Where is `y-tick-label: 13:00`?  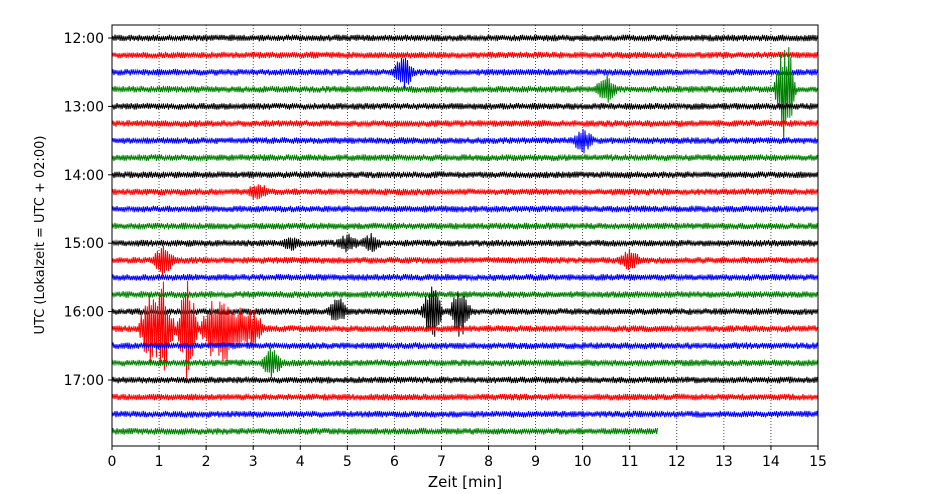
y-tick-label: 13:00 is located at coordinates (84, 107).